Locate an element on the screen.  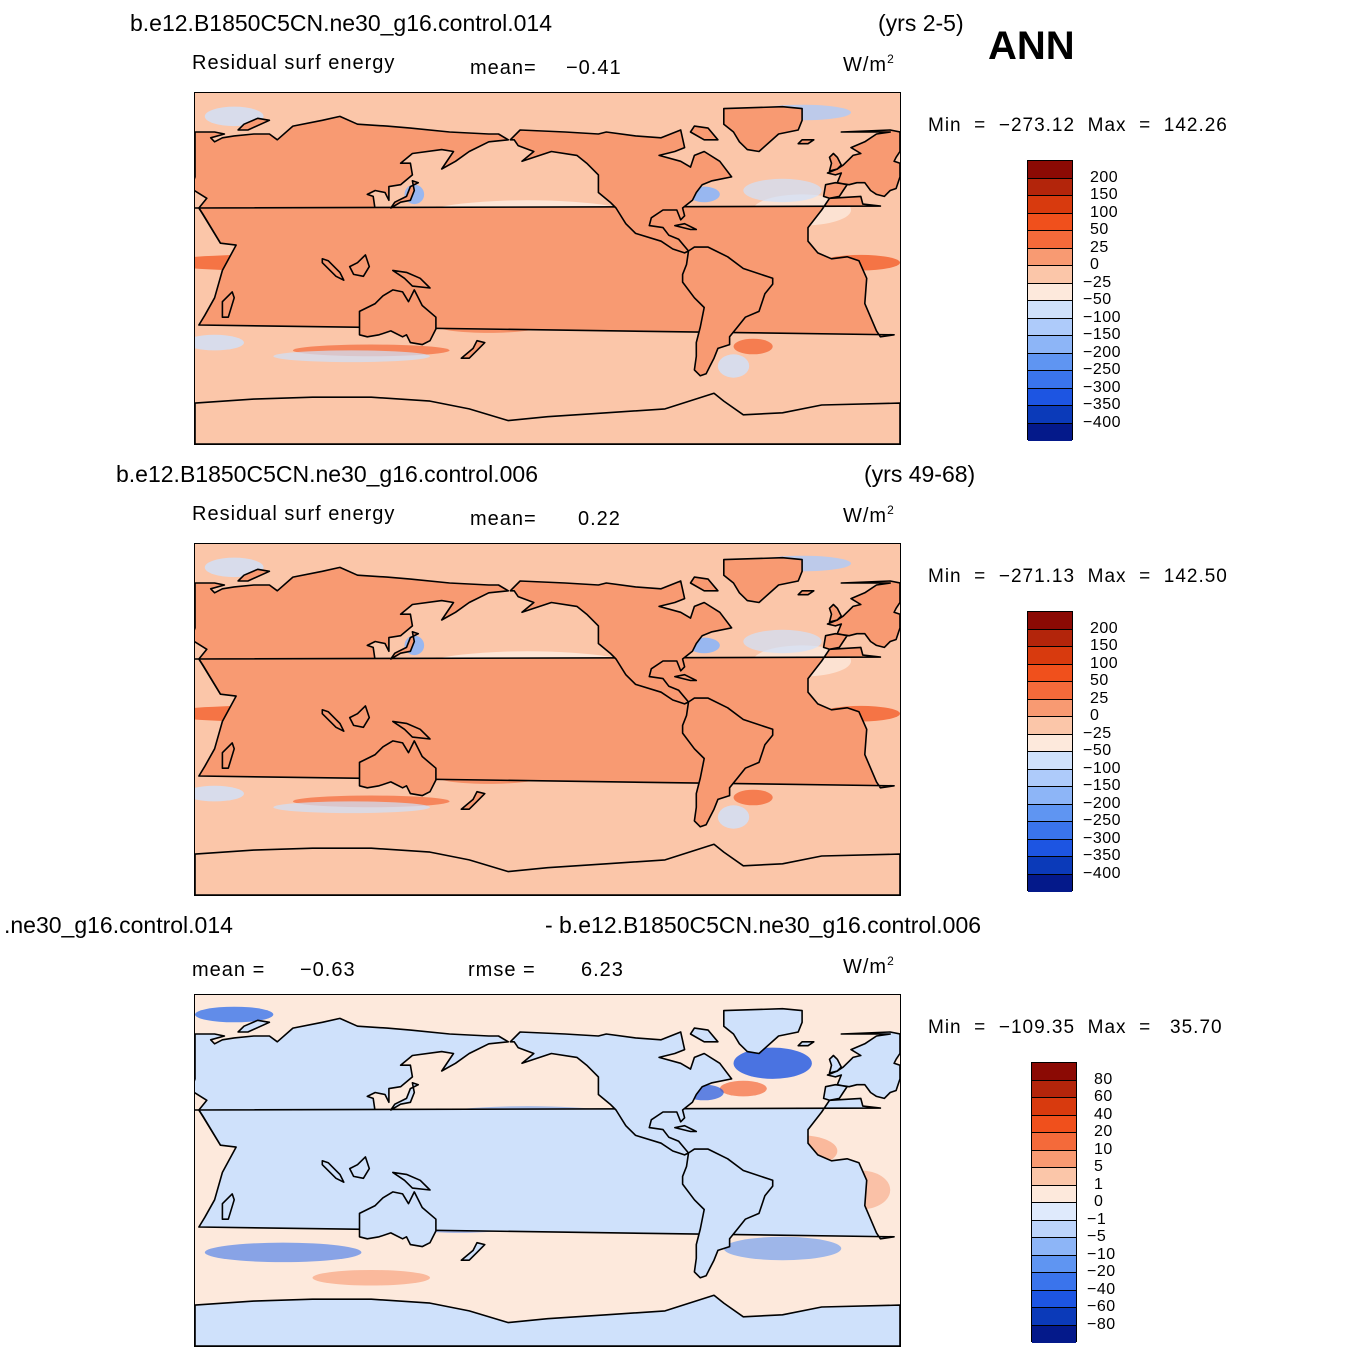
coastline-iceland is located at coordinates (806, 1043).